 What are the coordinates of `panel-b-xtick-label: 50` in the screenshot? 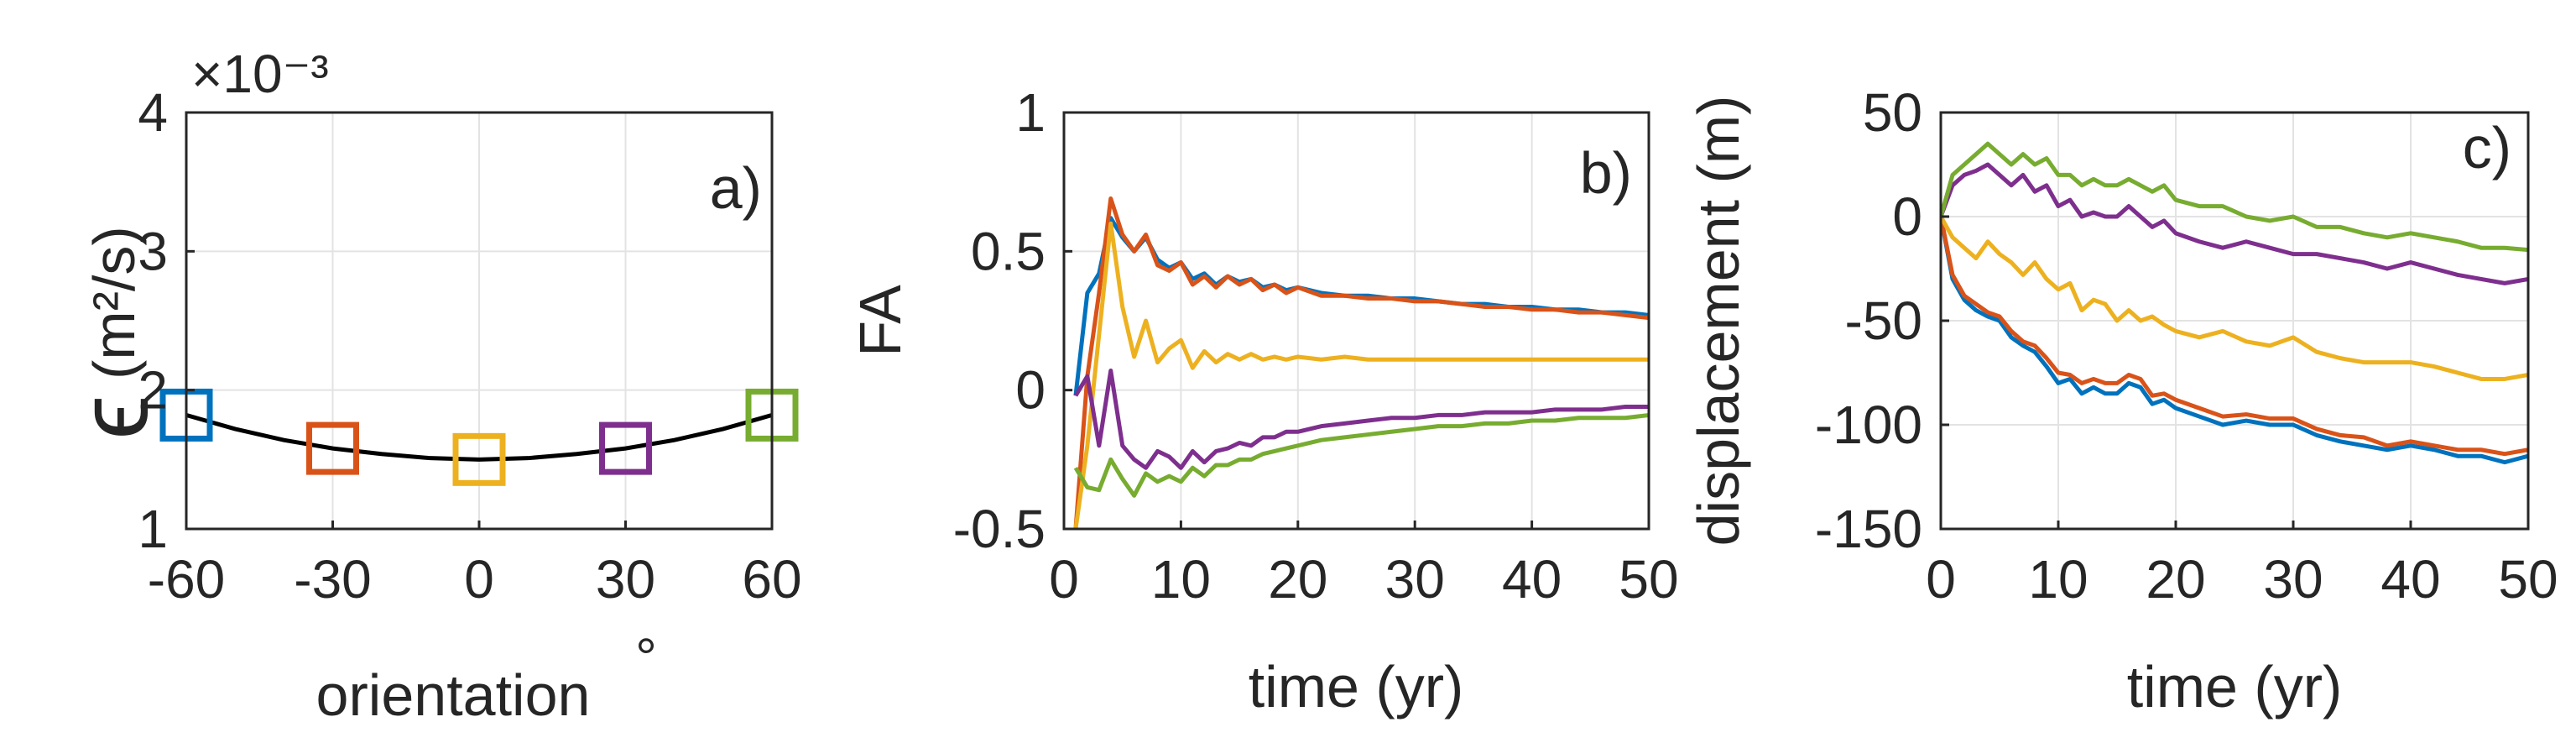 It's located at (1648, 580).